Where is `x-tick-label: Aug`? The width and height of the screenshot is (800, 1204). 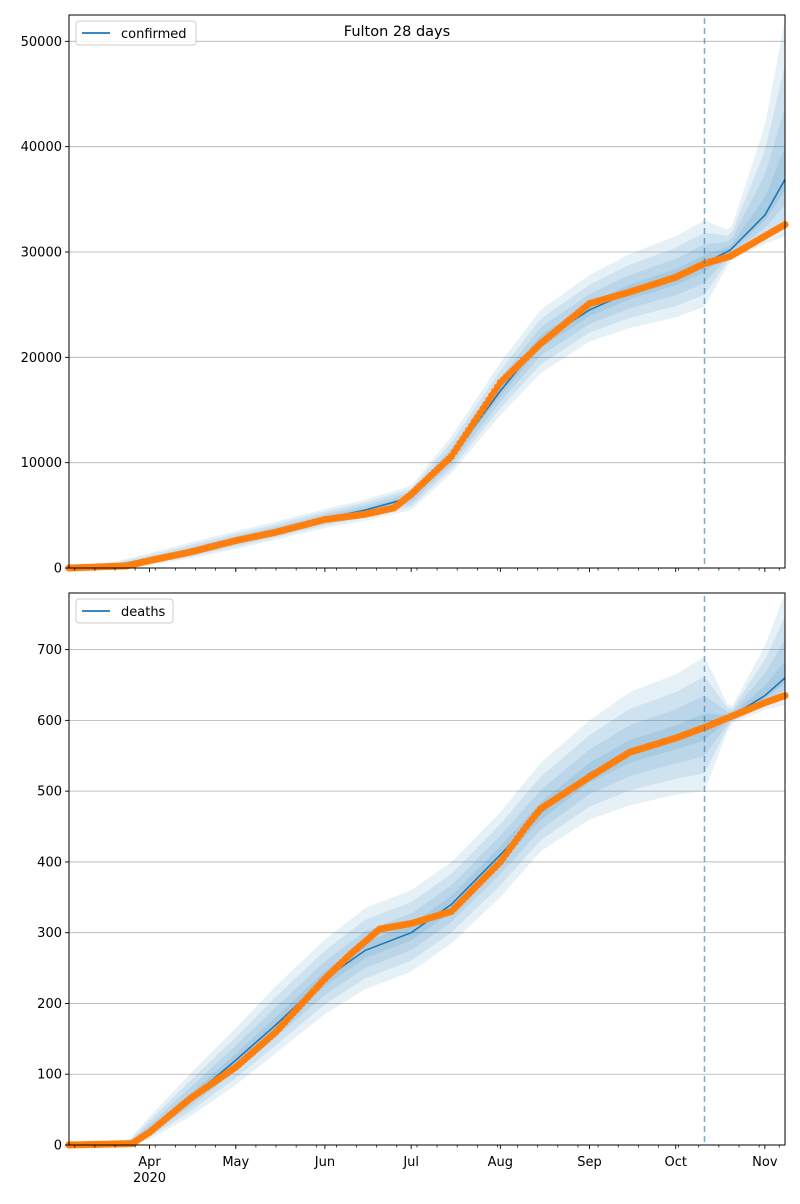
x-tick-label: Aug is located at coordinates (500, 1162).